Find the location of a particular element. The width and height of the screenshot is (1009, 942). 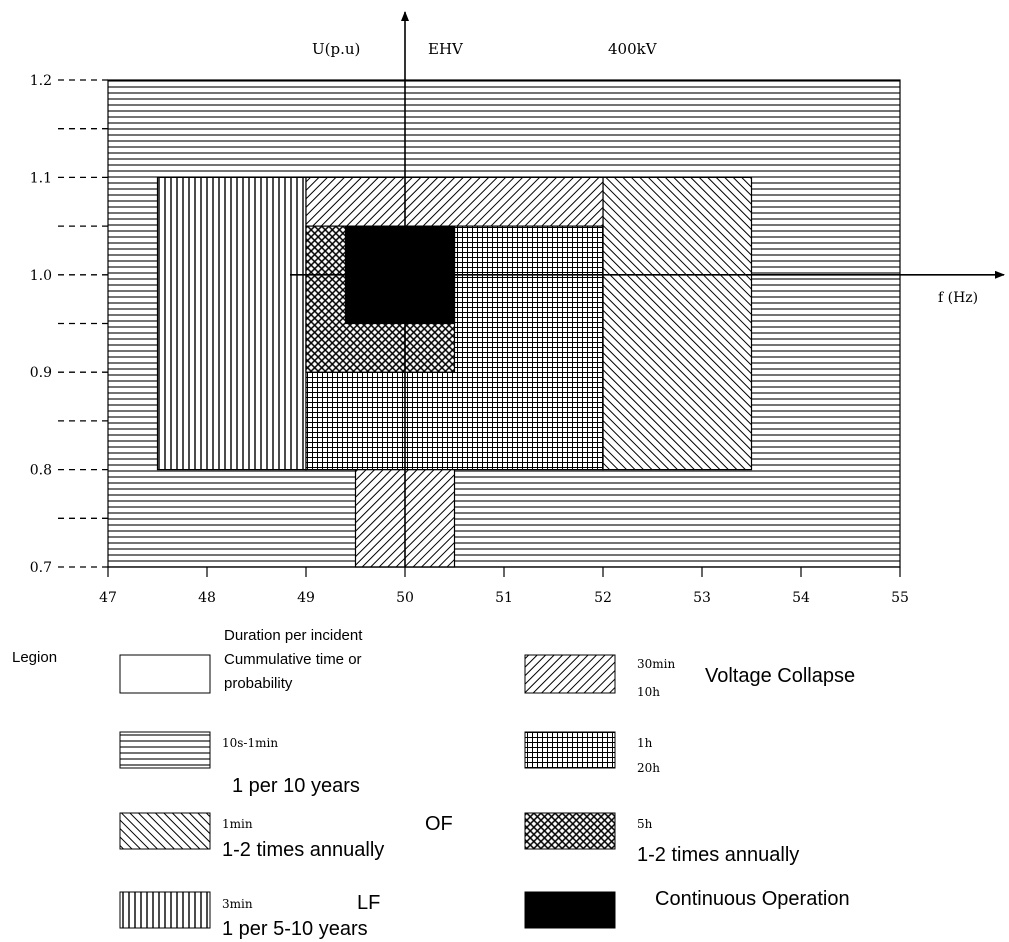

legend-swatch-vertical is located at coordinates (165, 910).